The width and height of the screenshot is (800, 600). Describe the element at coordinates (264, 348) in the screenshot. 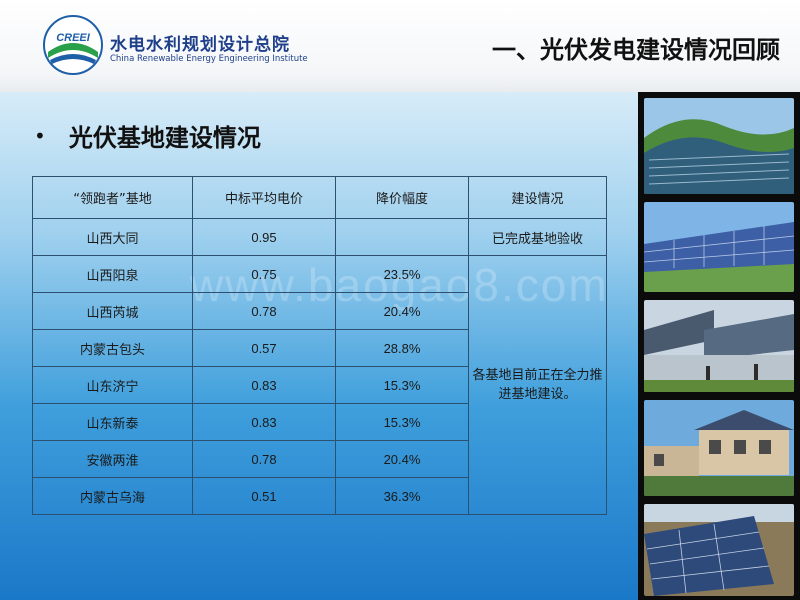

I see `cell-price: 0.57` at that location.